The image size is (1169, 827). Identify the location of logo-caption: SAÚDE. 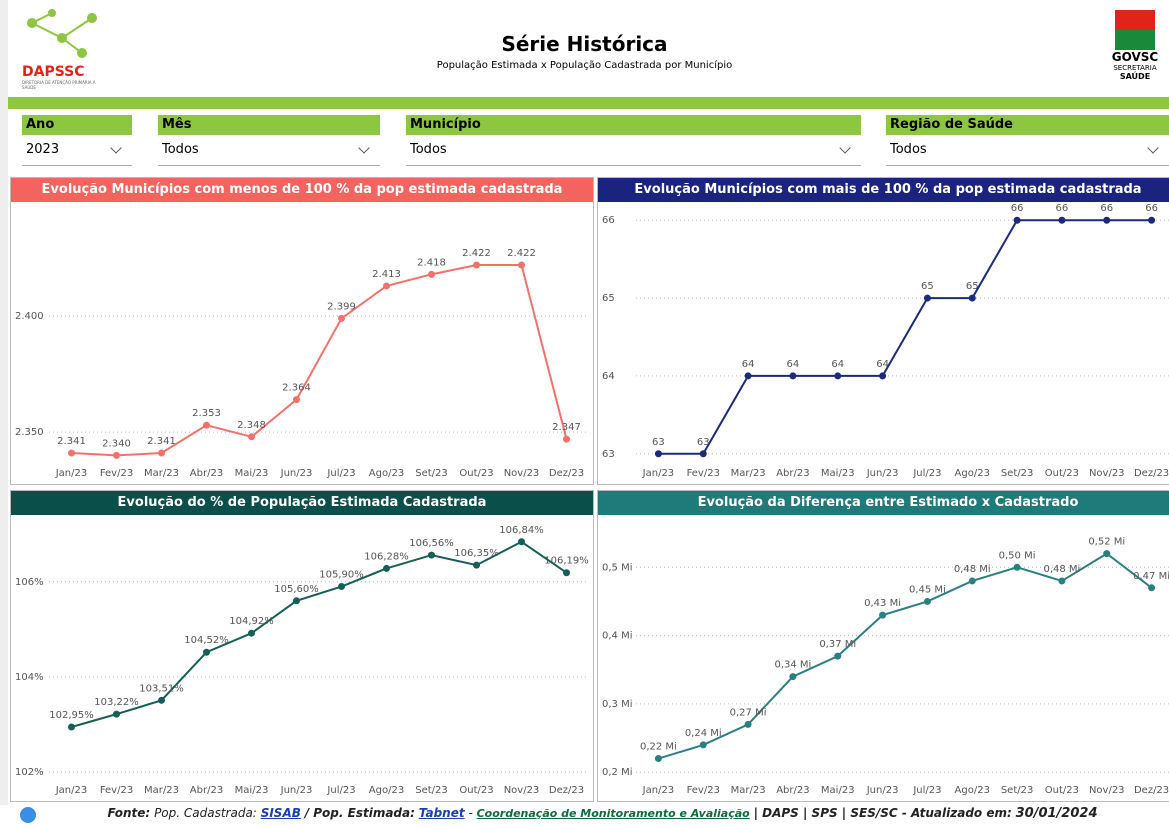
(1135, 76).